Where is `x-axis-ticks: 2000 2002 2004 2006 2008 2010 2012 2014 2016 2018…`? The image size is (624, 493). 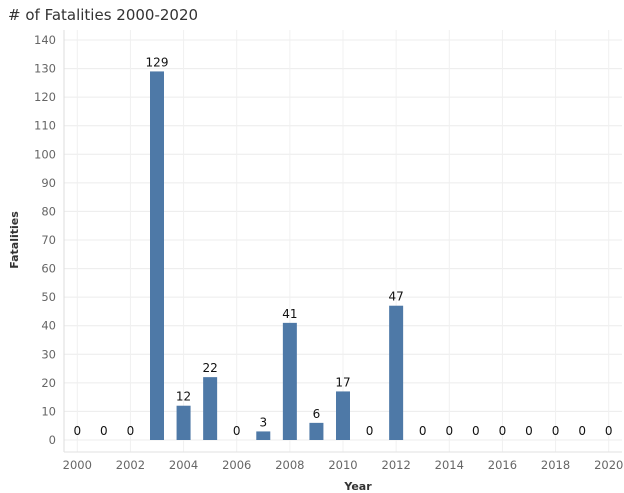
x-axis-ticks: 2000 2002 2004 2006 2008 2010 2012 2014 2016 2018… is located at coordinates (343, 465).